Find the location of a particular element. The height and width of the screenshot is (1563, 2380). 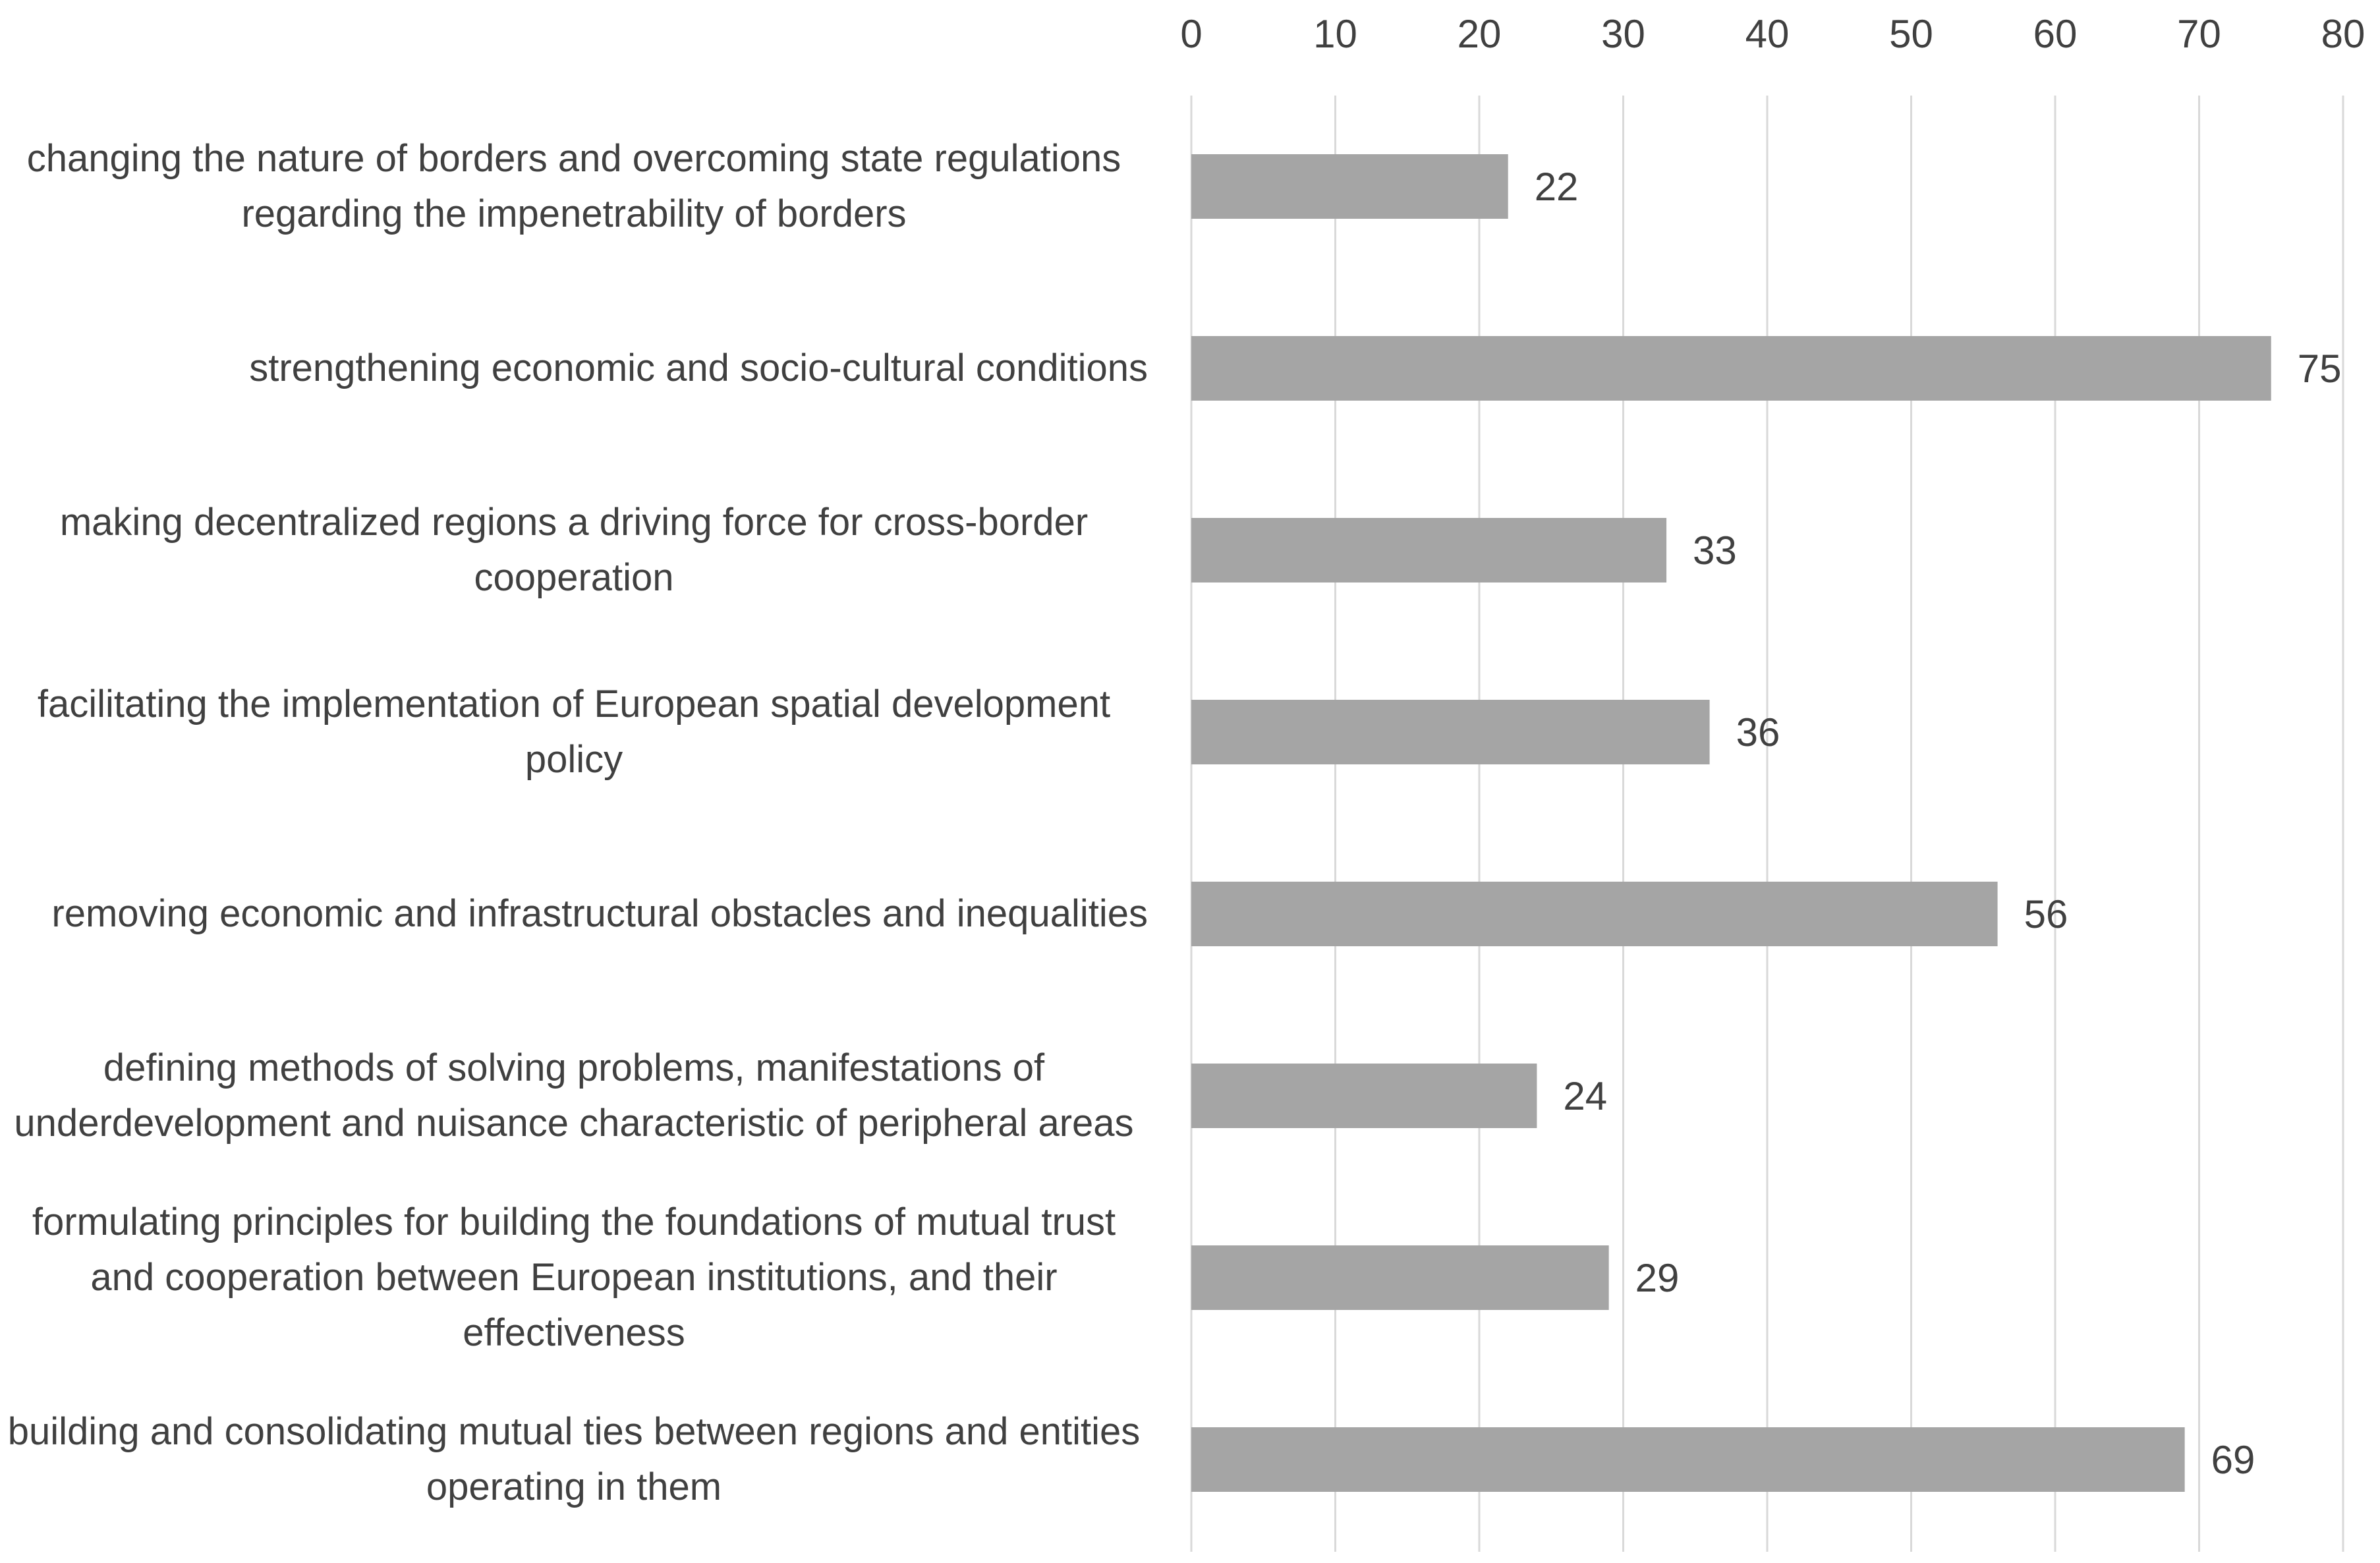

x-tick-label: 60 is located at coordinates (2055, 34).